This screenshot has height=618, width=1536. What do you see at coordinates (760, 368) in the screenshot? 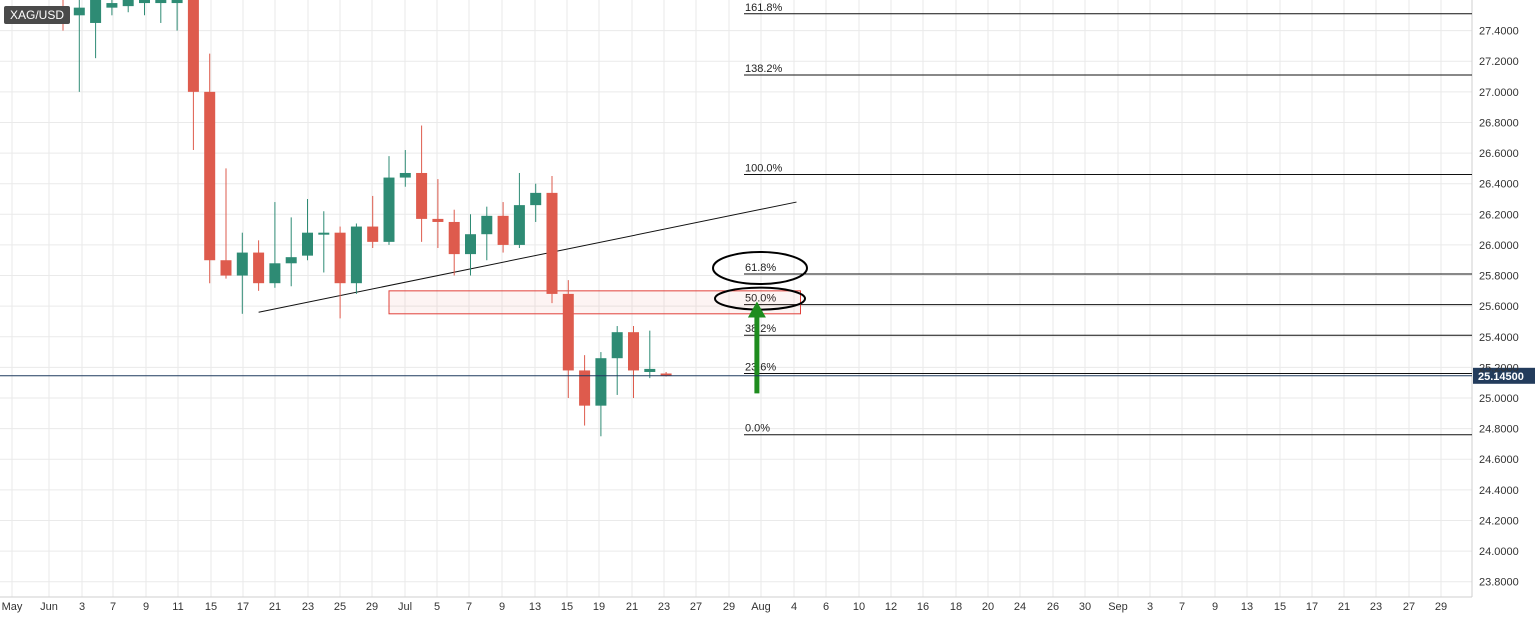
I see `fib-level-label: 23.6%` at bounding box center [760, 368].